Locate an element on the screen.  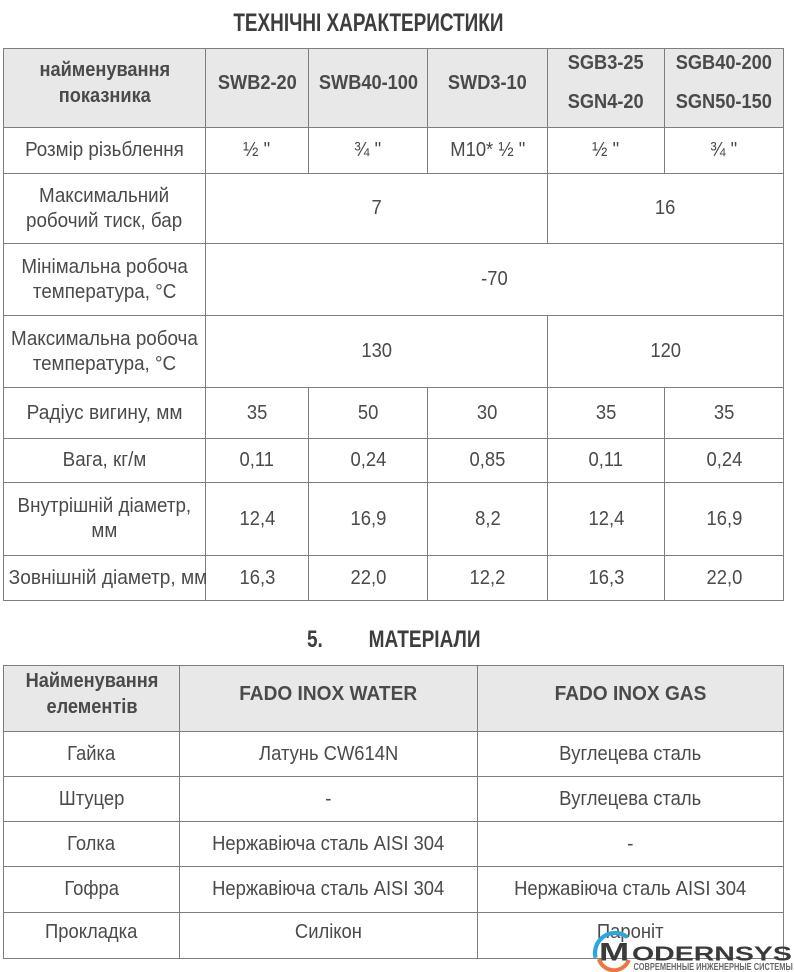
svg-text: M is located at coordinates (614, 952).